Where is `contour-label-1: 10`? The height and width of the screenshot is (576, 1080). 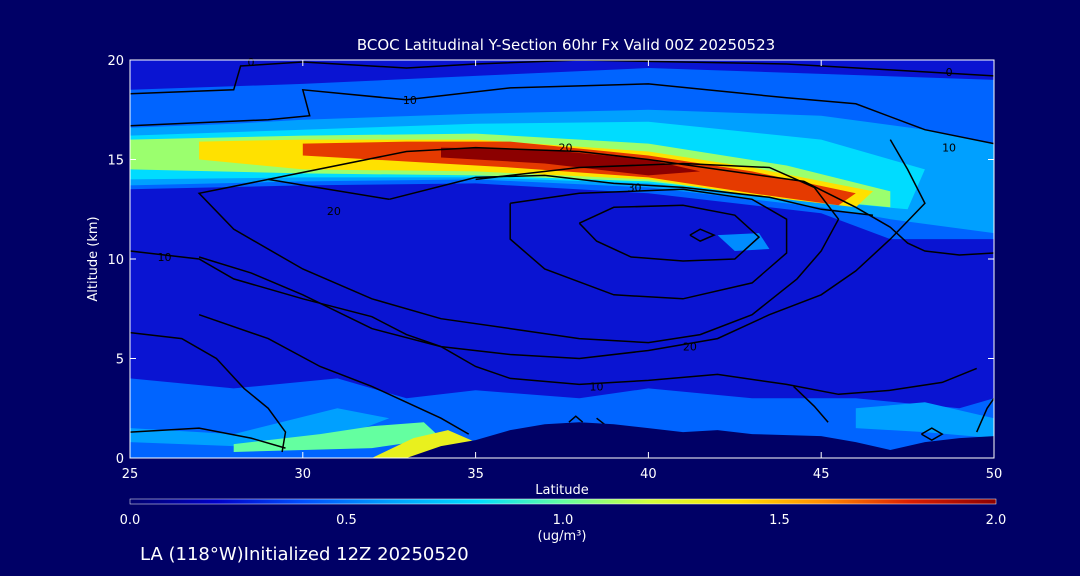 contour-label-1: 10 is located at coordinates (410, 100).